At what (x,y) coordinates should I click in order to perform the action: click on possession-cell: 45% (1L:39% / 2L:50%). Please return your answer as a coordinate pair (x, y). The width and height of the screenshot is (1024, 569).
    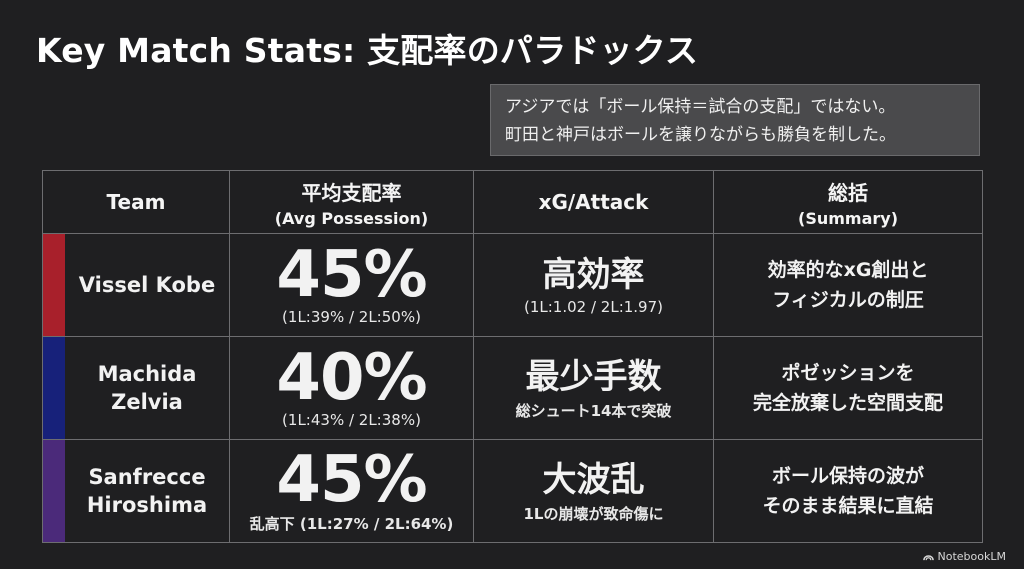
    Looking at the image, I should click on (351, 285).